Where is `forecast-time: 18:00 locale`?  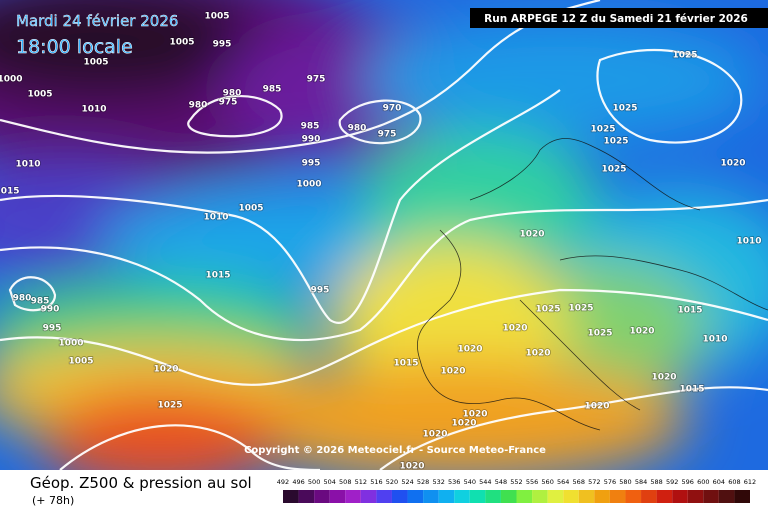
forecast-time: 18:00 locale is located at coordinates (74, 47).